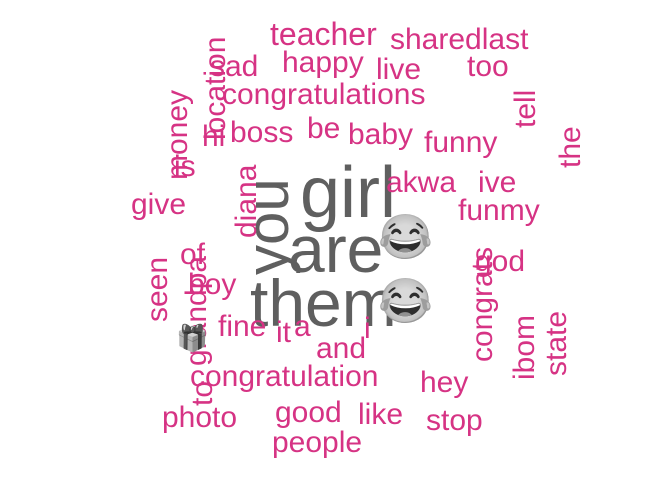 The image size is (672, 480). I want to click on word-girl: girl, so click(348, 193).